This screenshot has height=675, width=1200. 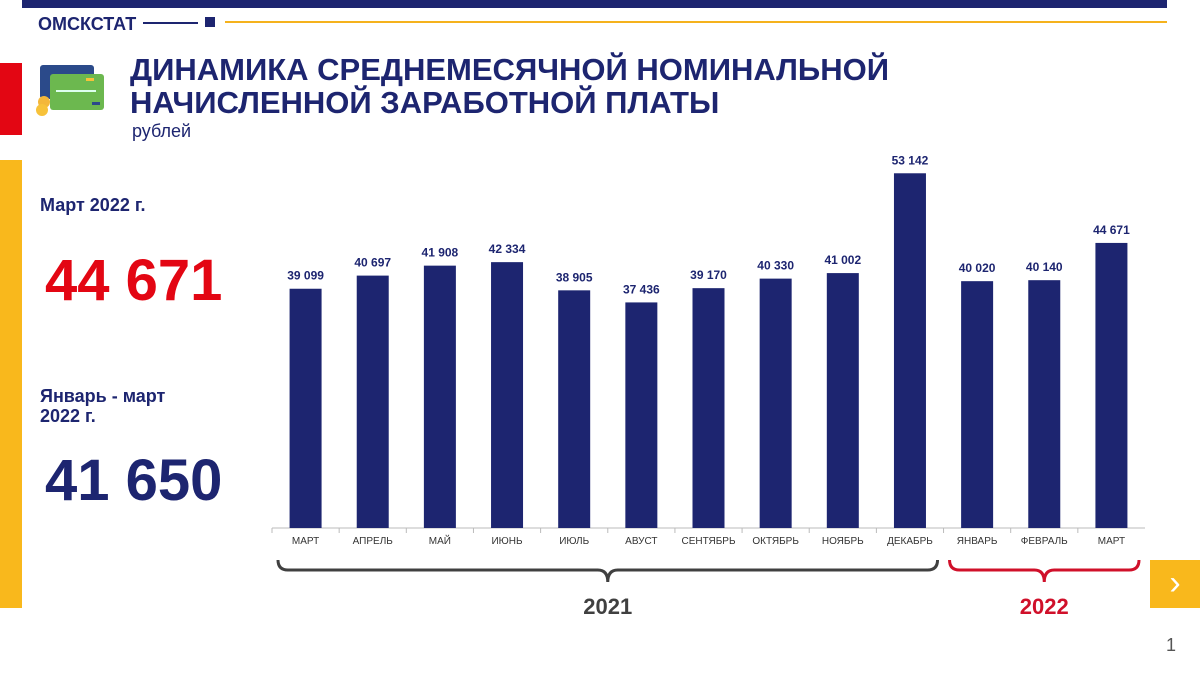 I want to click on period-value: 41 650, so click(x=134, y=480).